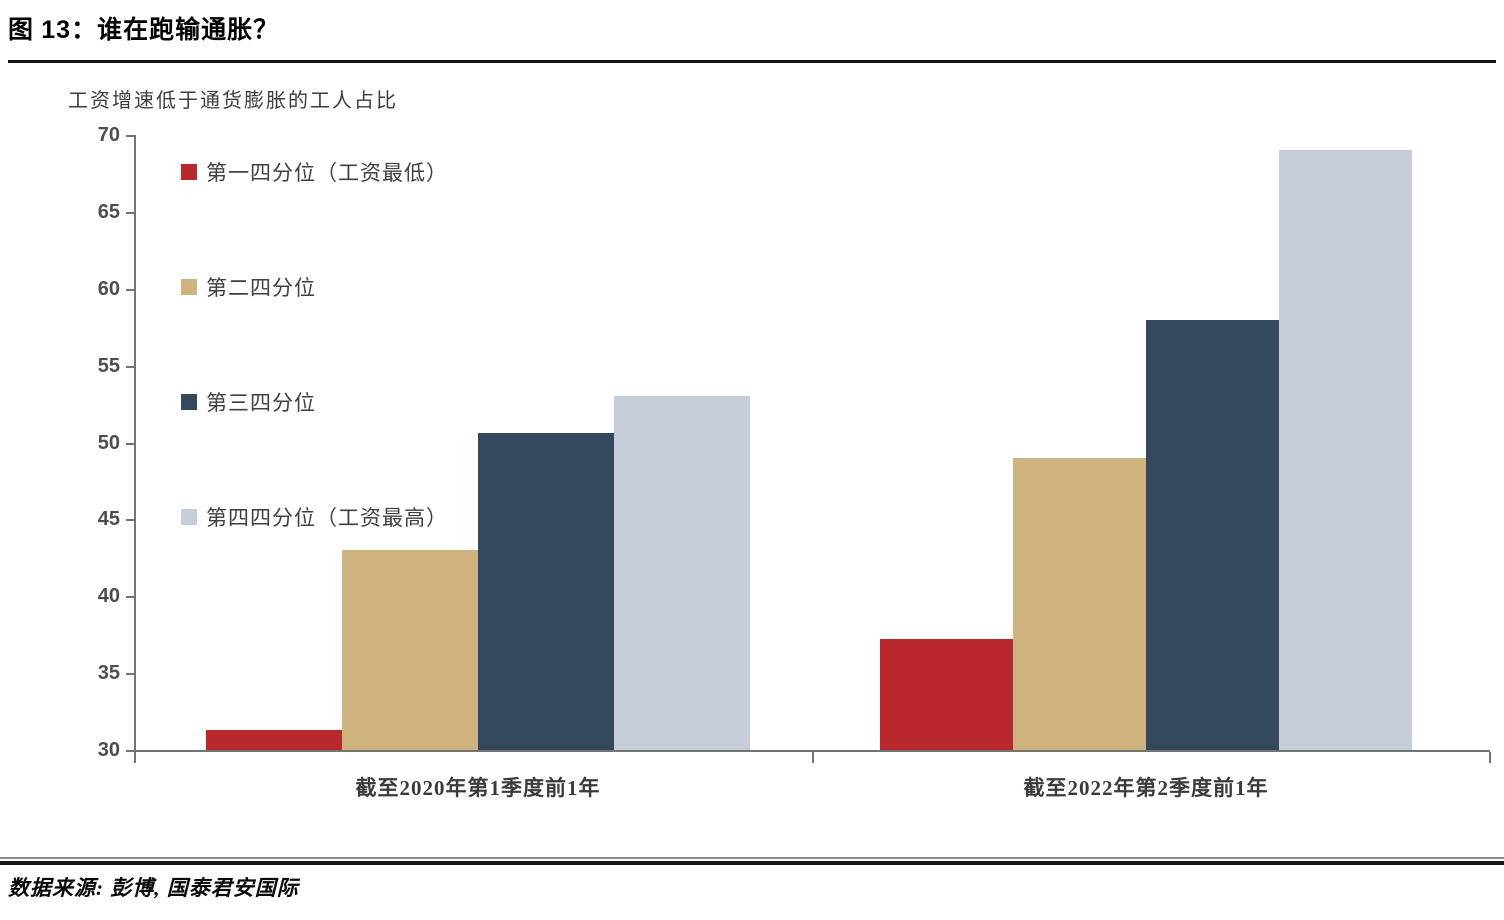 This screenshot has height=920, width=1504. I want to click on data-source-note: 数据来源: 彭博, 国泰君安国际, so click(153, 888).